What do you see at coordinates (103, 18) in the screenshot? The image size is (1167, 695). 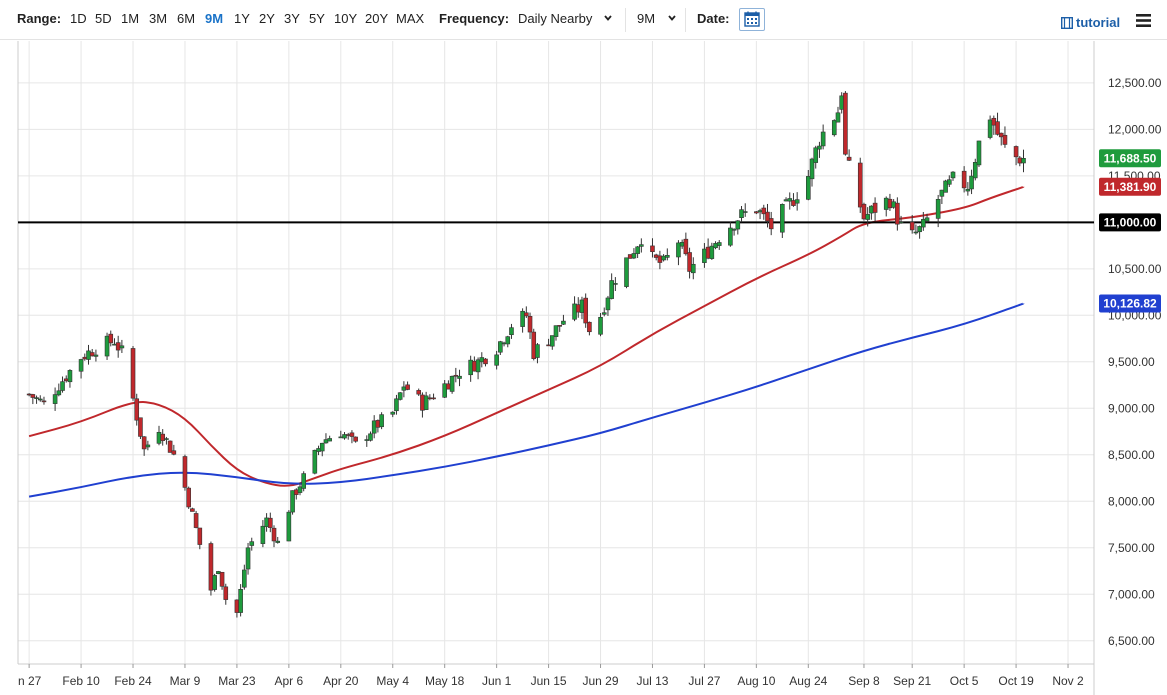 I see `range-5d-button: 5D` at bounding box center [103, 18].